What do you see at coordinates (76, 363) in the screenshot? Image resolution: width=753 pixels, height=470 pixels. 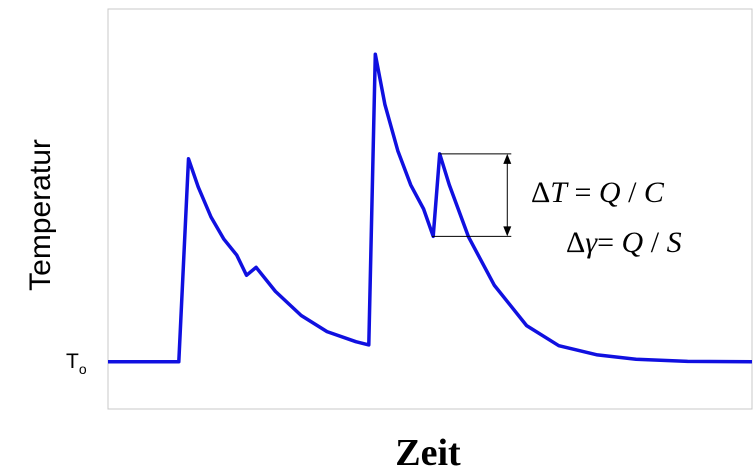 I see `y-tick-label-t0: To` at bounding box center [76, 363].